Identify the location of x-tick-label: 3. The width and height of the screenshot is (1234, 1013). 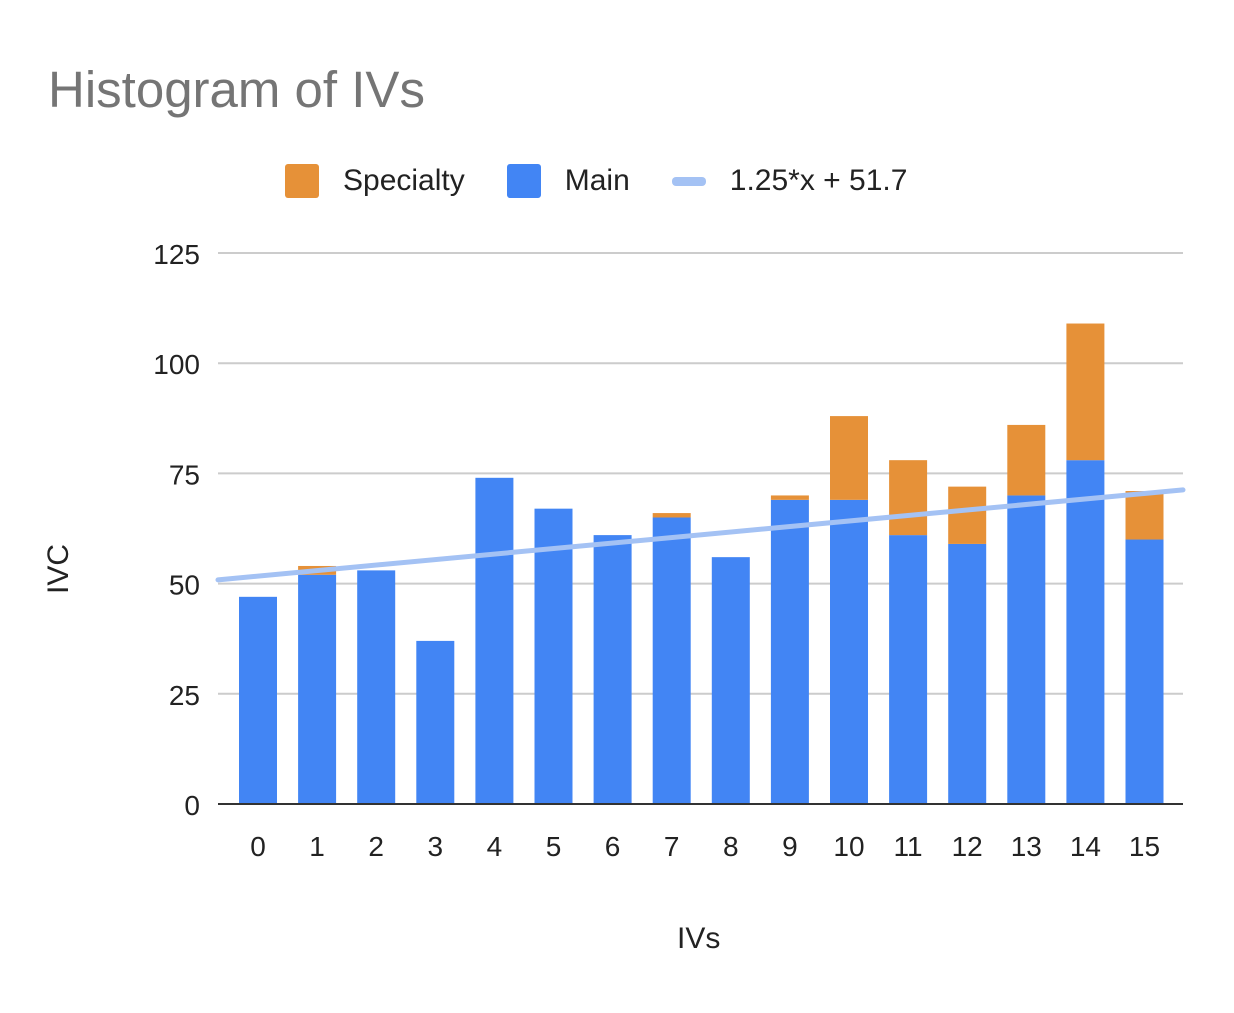
(436, 846).